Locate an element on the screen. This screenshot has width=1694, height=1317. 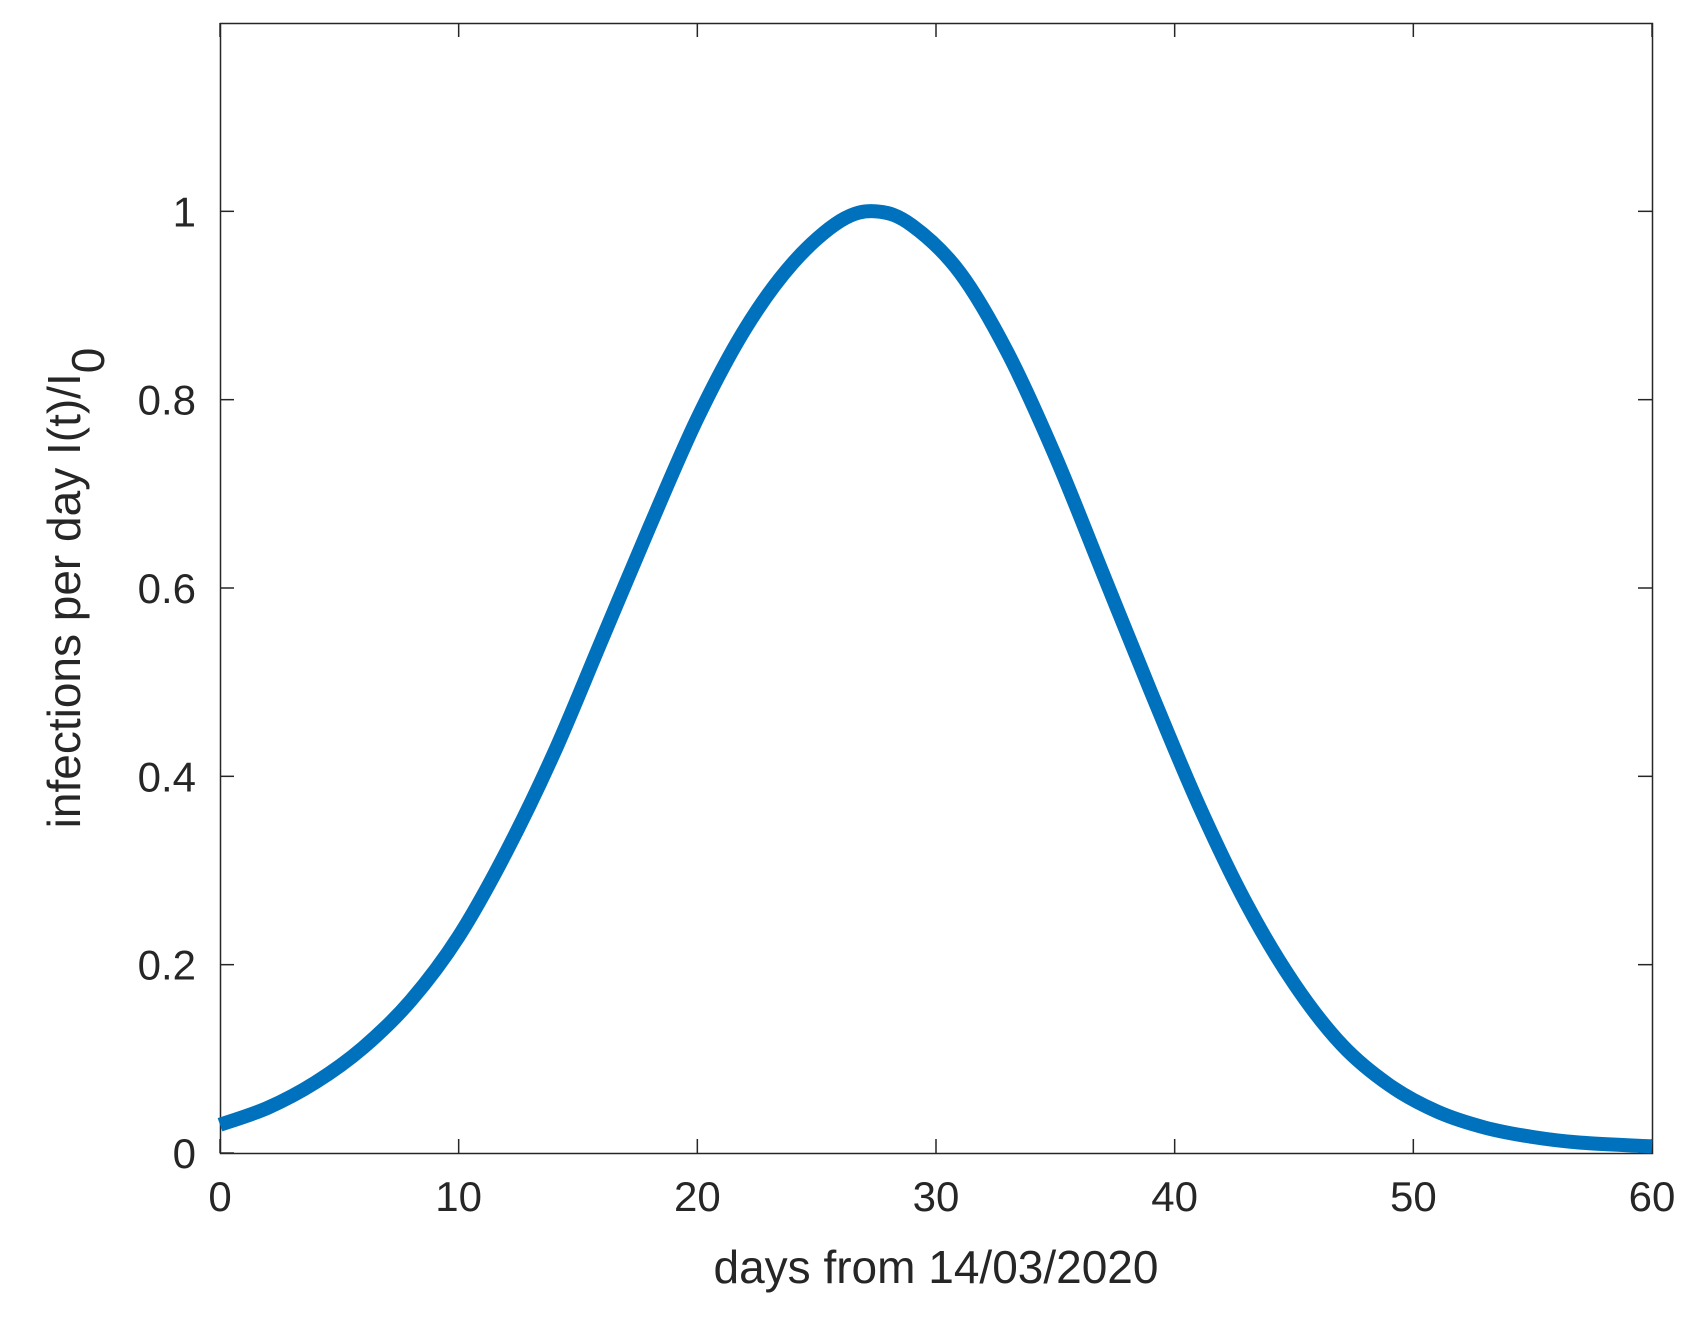
x-tick-label: 0 is located at coordinates (219, 1196).